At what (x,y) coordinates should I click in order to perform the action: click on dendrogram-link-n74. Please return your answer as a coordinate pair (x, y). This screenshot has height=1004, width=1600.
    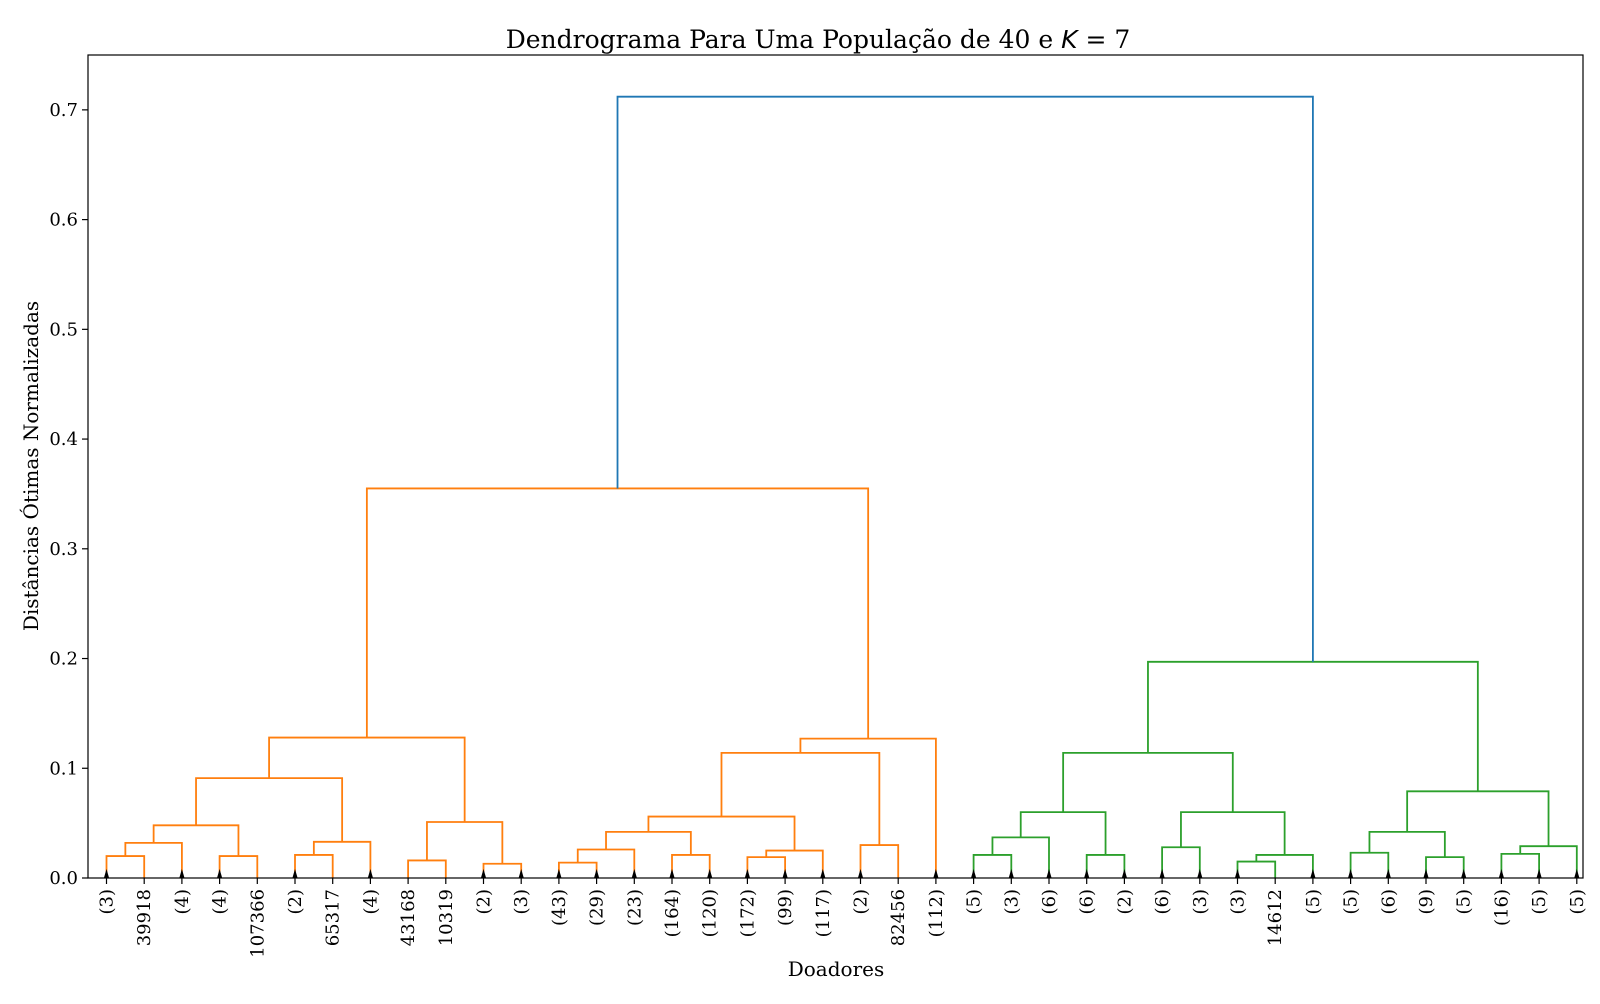
    Looking at the image, I should click on (1520, 865).